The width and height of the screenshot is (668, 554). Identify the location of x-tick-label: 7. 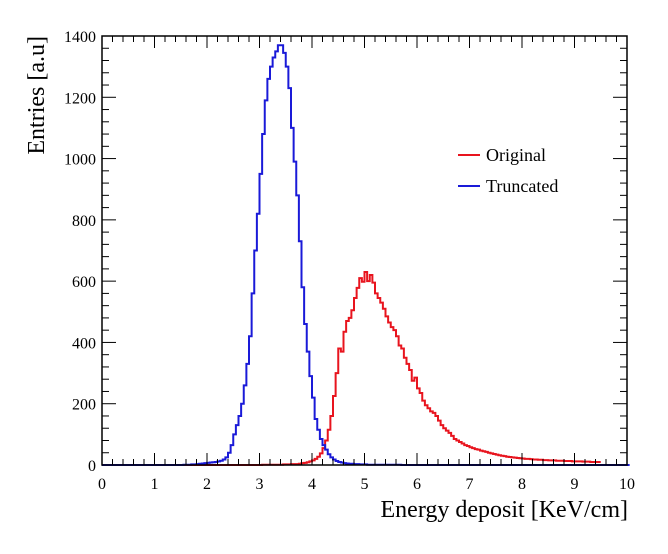
(470, 484).